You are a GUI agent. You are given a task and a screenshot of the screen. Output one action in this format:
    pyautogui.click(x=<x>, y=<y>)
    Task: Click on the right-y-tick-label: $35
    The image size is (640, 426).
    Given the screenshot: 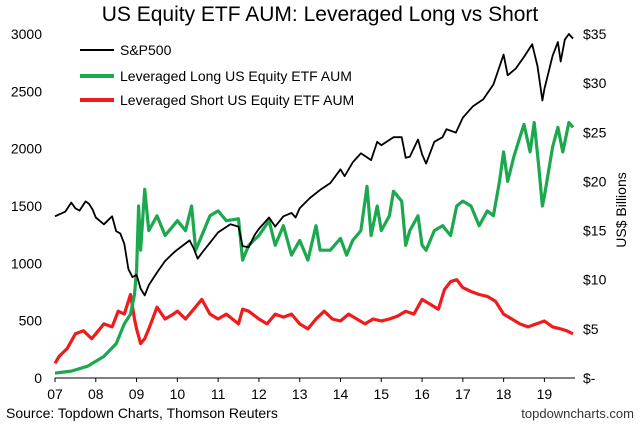 What is the action you would take?
    pyautogui.click(x=595, y=34)
    